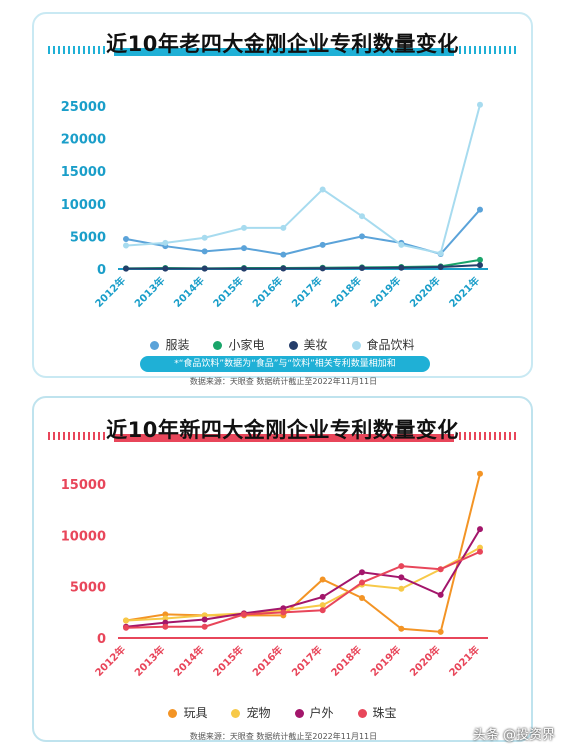 The width and height of the screenshot is (567, 751). Describe the element at coordinates (346, 661) in the screenshot. I see `x-tick-label: 2018年` at that location.